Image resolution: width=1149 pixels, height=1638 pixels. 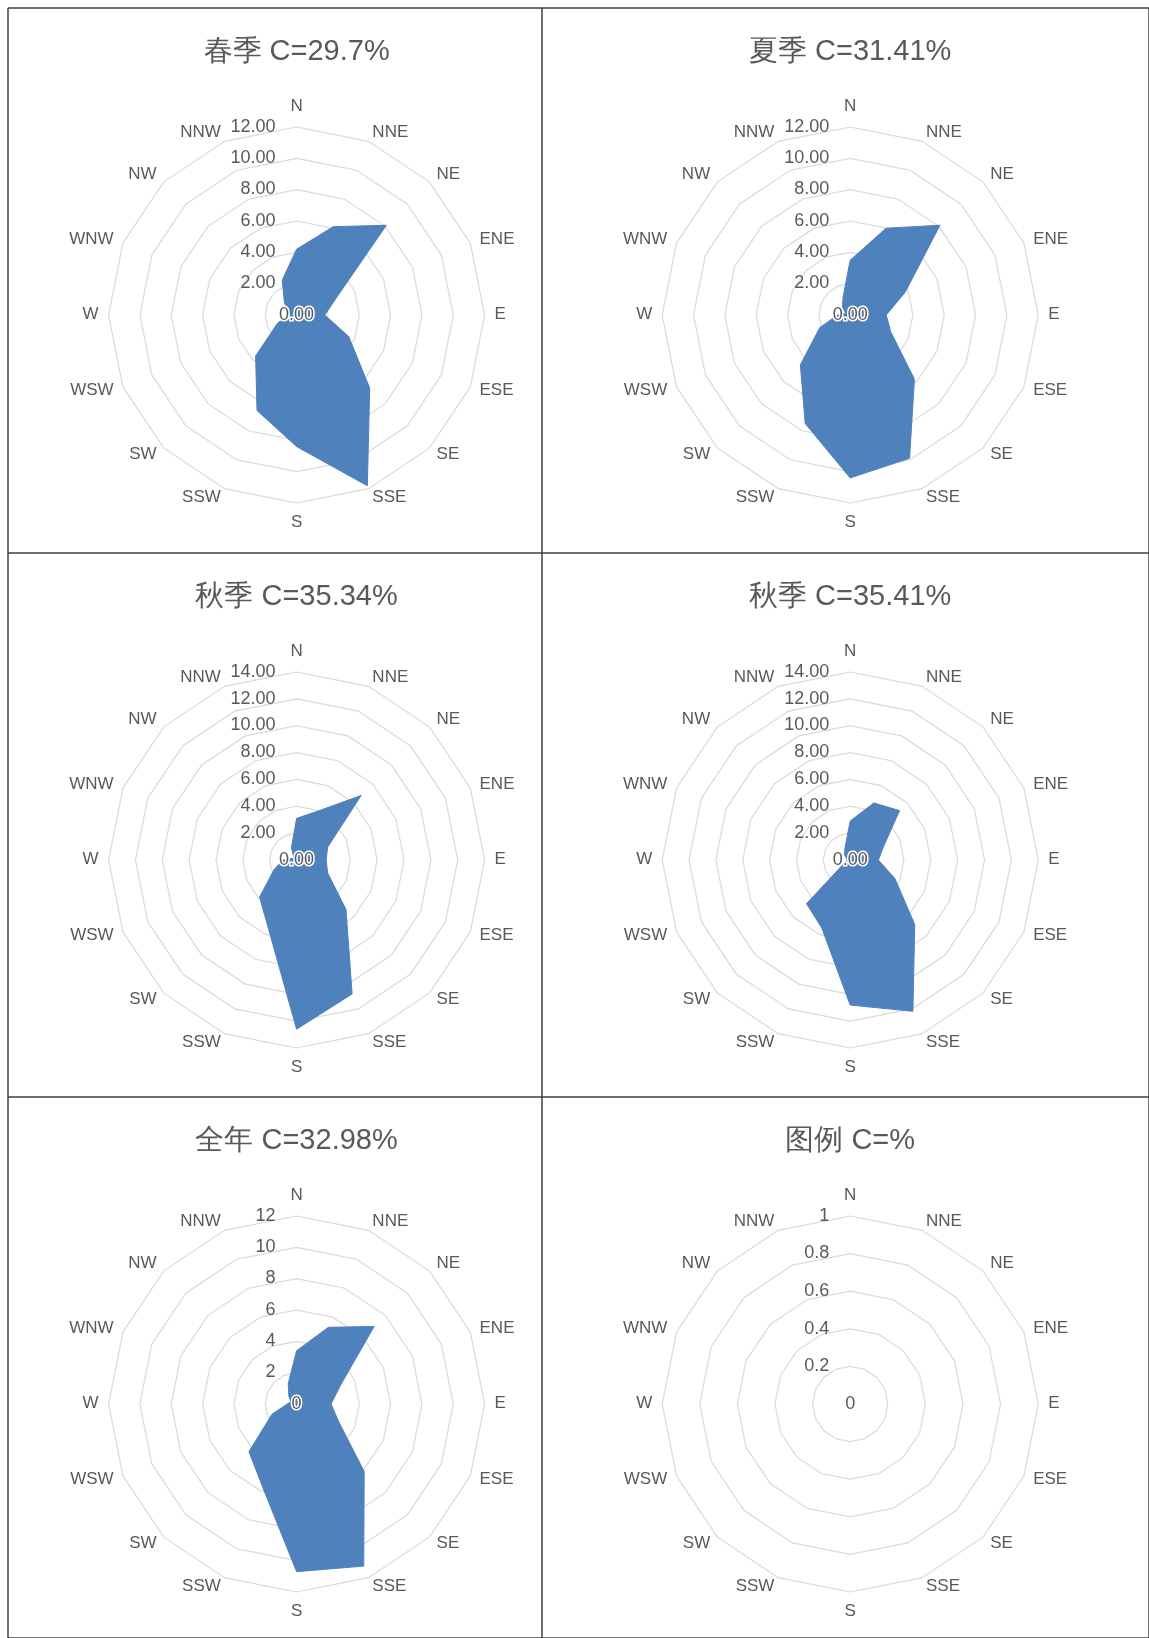 I want to click on y-tick-label: 2, so click(x=270, y=1371).